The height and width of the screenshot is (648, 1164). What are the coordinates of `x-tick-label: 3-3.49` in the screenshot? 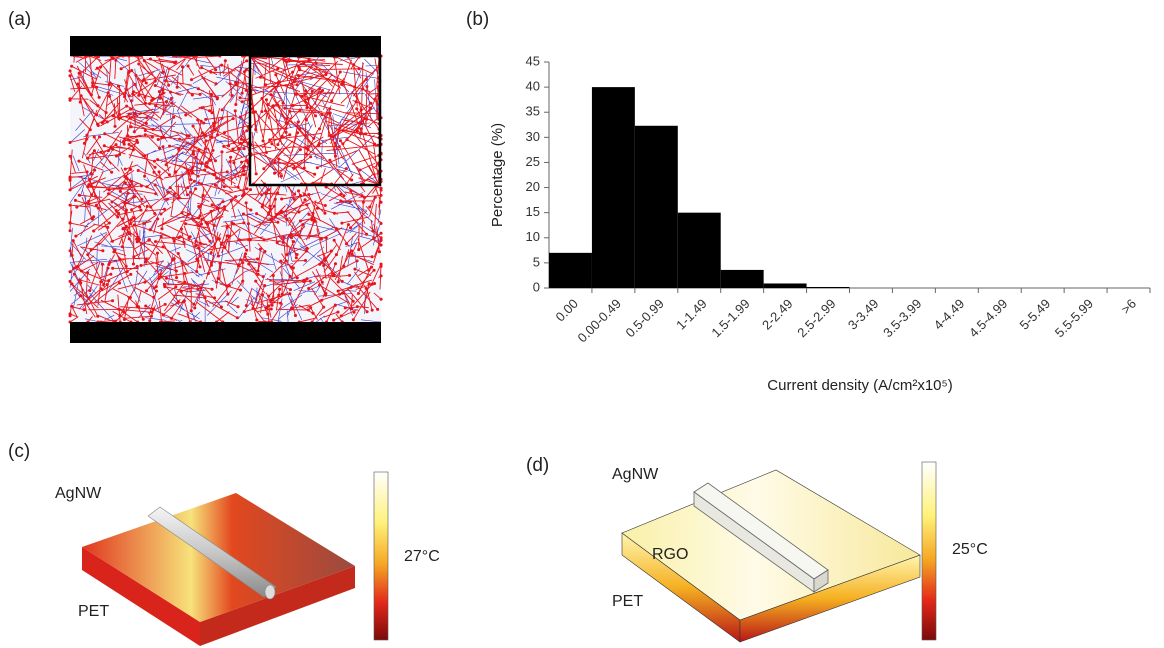 It's located at (863, 314).